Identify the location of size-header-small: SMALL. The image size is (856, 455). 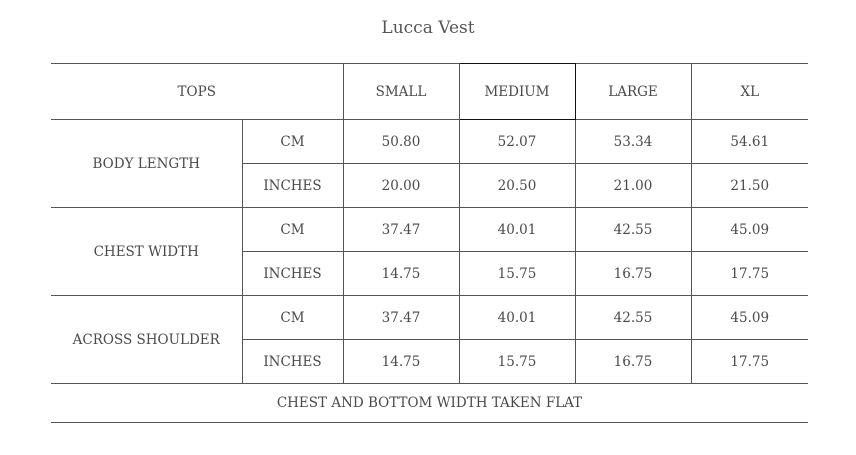
(401, 91).